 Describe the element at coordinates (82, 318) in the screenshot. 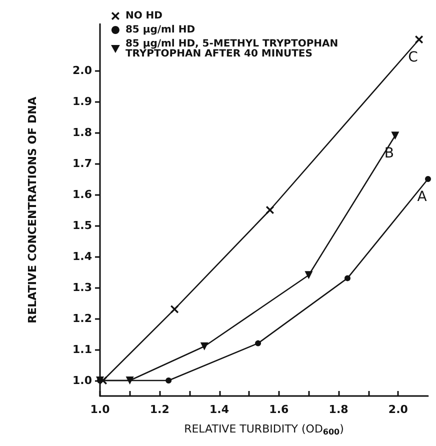

I see `y-tick-label: 1.2` at that location.